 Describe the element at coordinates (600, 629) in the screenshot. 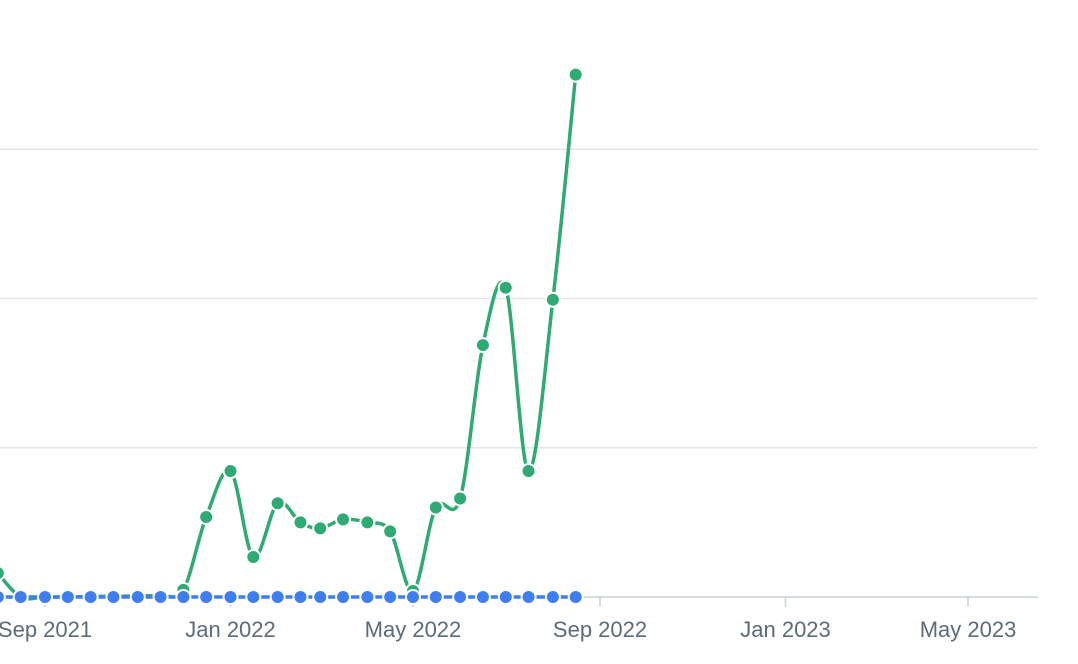

I see `x-tick-label: Sep 2022` at that location.